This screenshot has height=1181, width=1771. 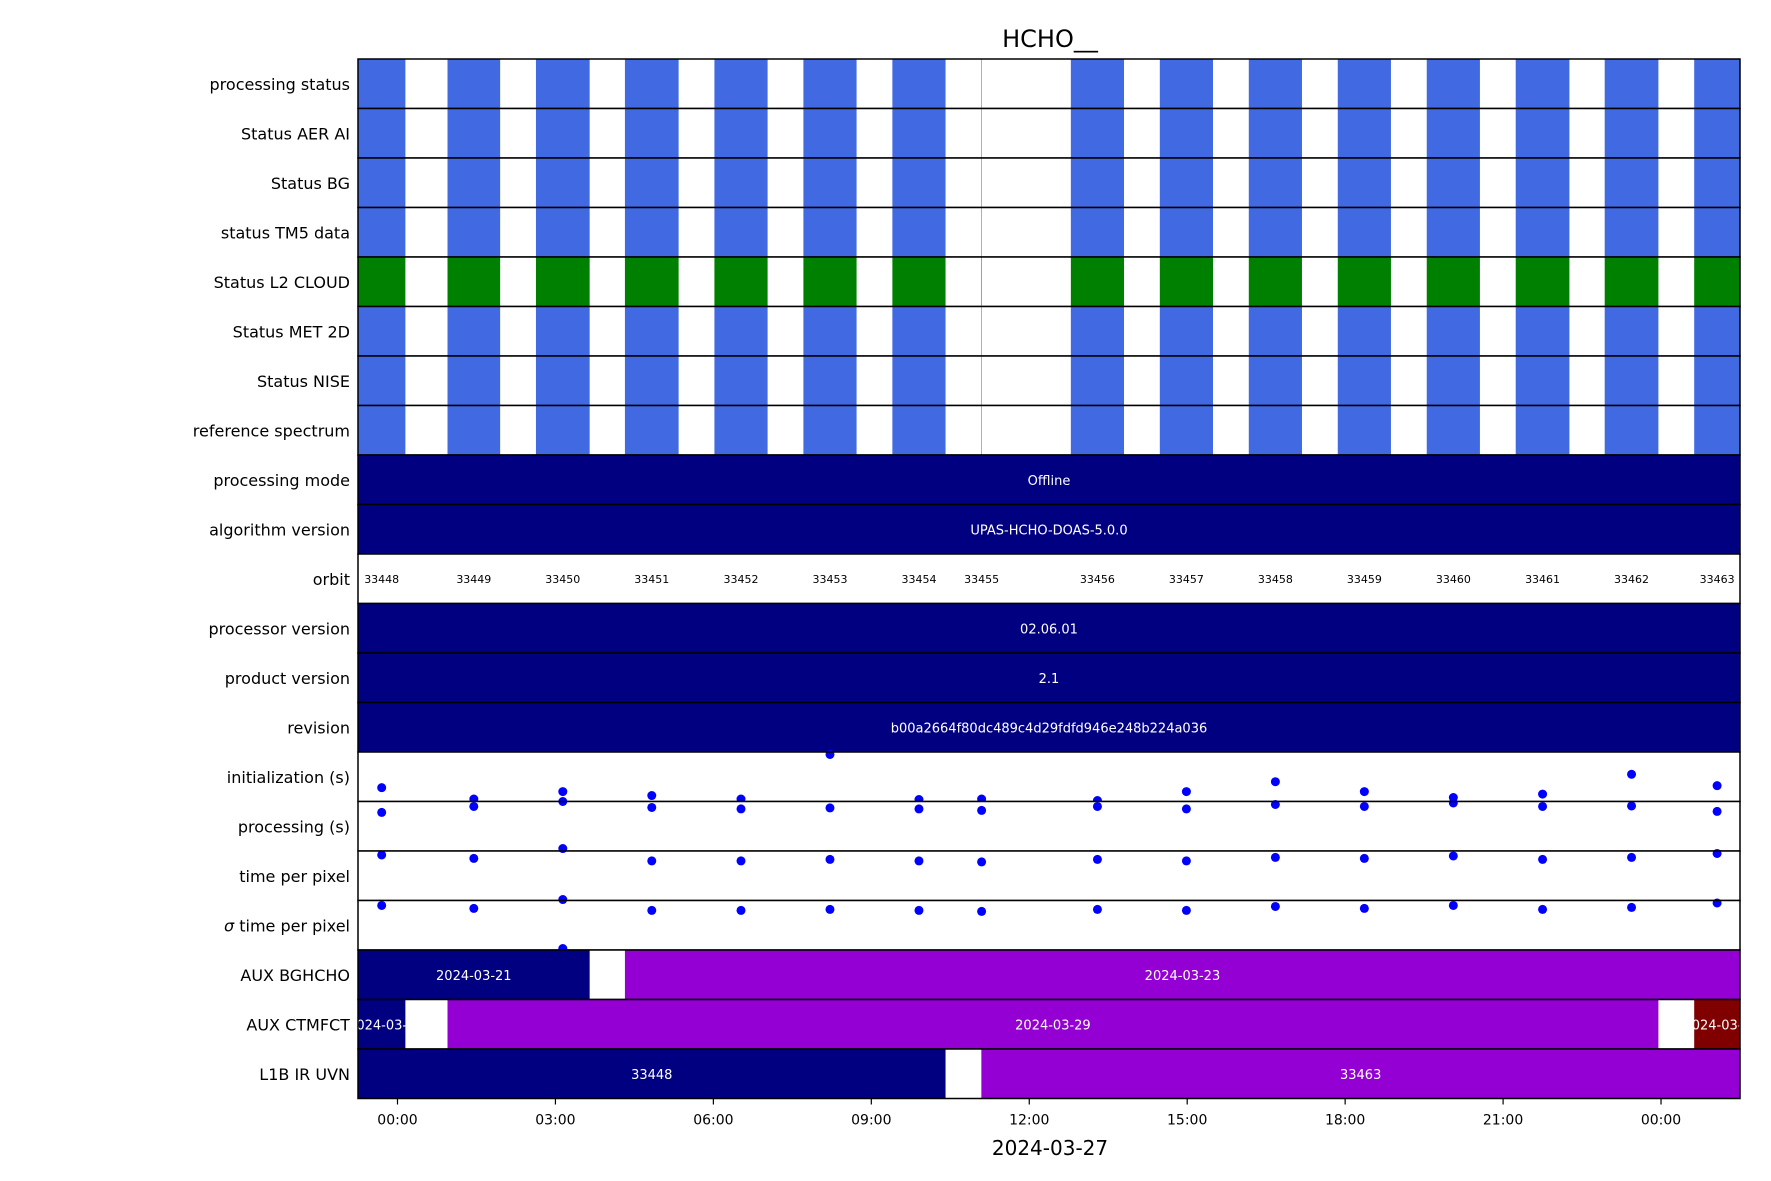 What do you see at coordinates (1049, 679) in the screenshot?
I see `constant-band-label: 2.1` at bounding box center [1049, 679].